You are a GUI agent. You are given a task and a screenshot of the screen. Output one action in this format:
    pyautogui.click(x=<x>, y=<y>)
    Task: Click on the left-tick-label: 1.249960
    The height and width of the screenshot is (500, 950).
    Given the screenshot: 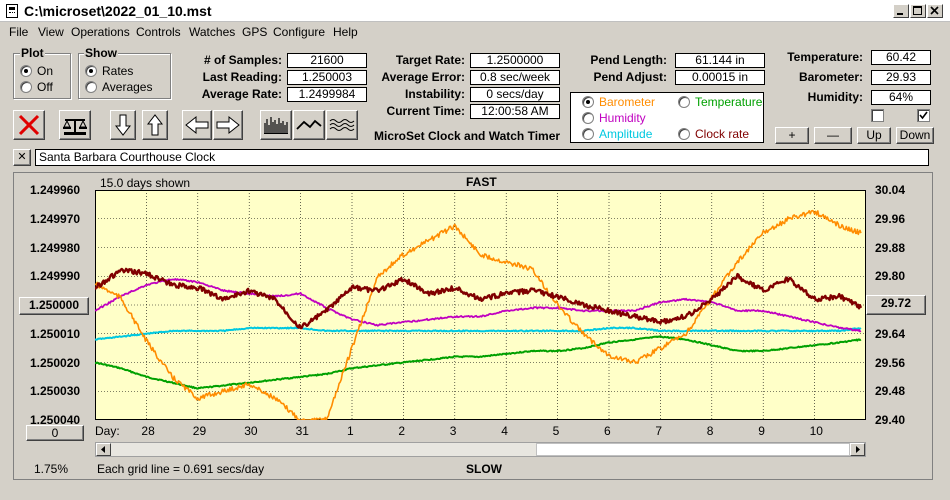 What is the action you would take?
    pyautogui.click(x=55, y=190)
    